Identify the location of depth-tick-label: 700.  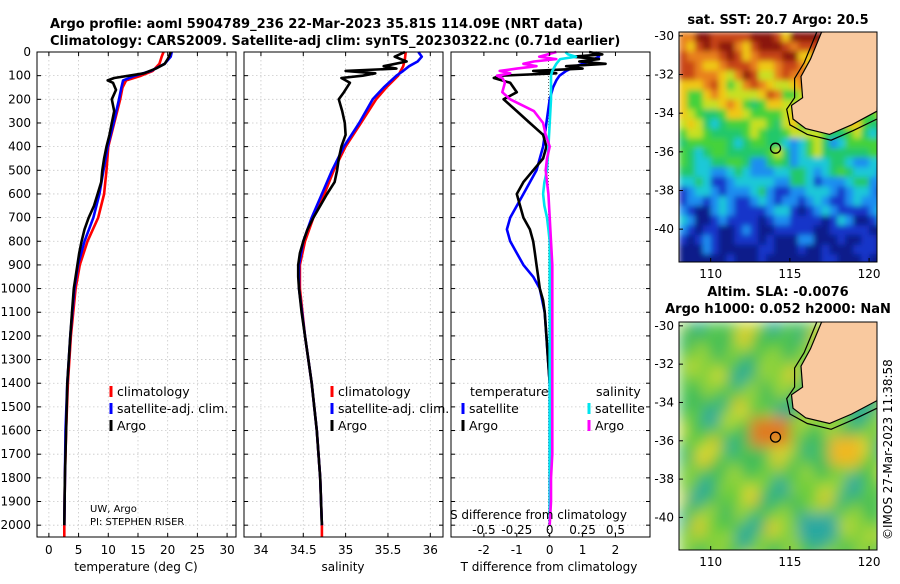
(19, 218).